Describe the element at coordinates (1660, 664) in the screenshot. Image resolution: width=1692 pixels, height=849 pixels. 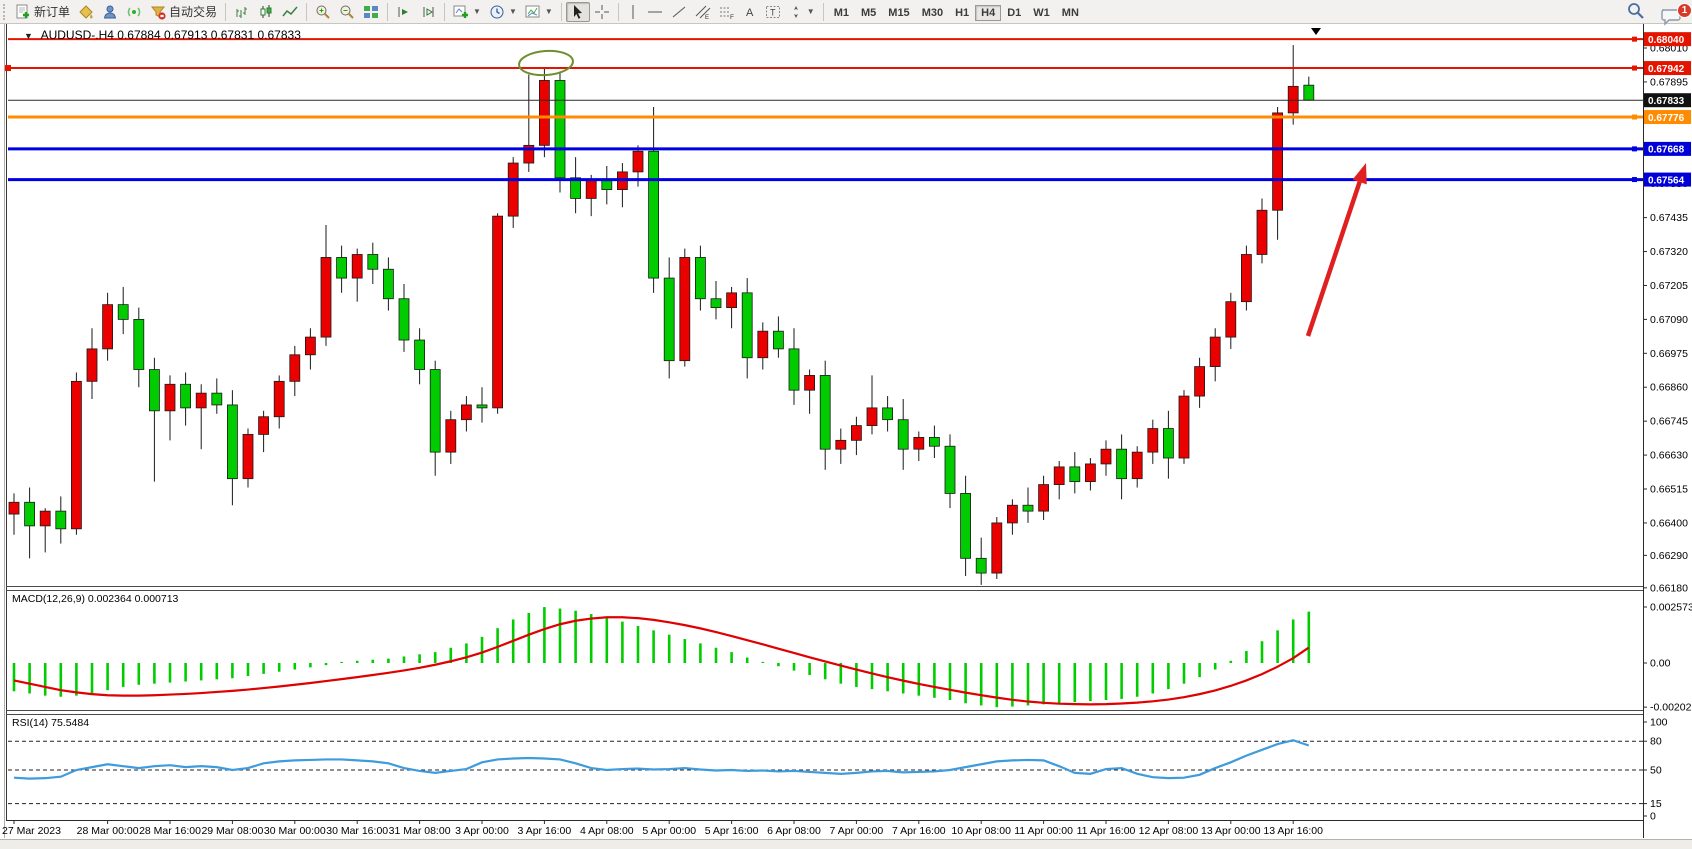
I see `macd-tick-label: 0.00` at that location.